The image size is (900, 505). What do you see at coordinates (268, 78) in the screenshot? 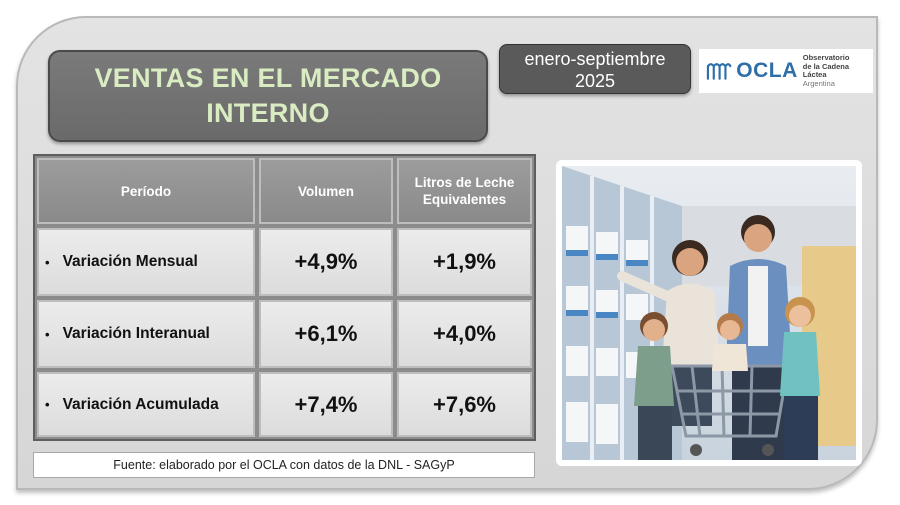
I see `title-line-1: VENTAS EN EL MERCADO` at bounding box center [268, 78].